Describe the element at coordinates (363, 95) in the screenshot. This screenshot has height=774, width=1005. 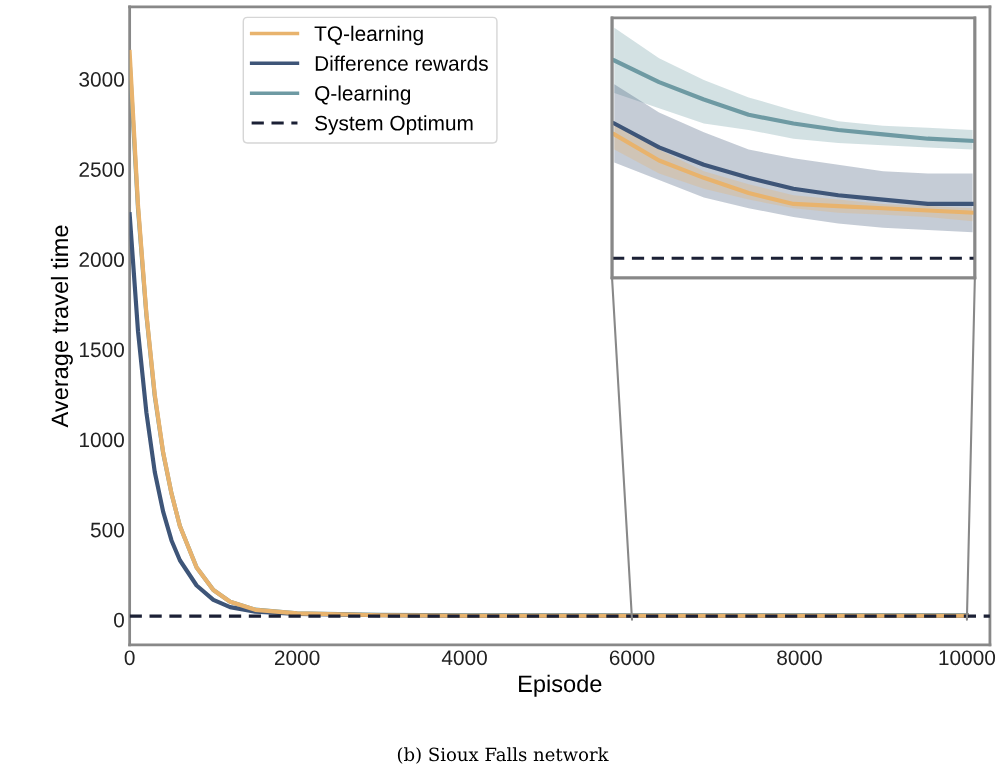
I see `legend-label: Q-learning` at that location.